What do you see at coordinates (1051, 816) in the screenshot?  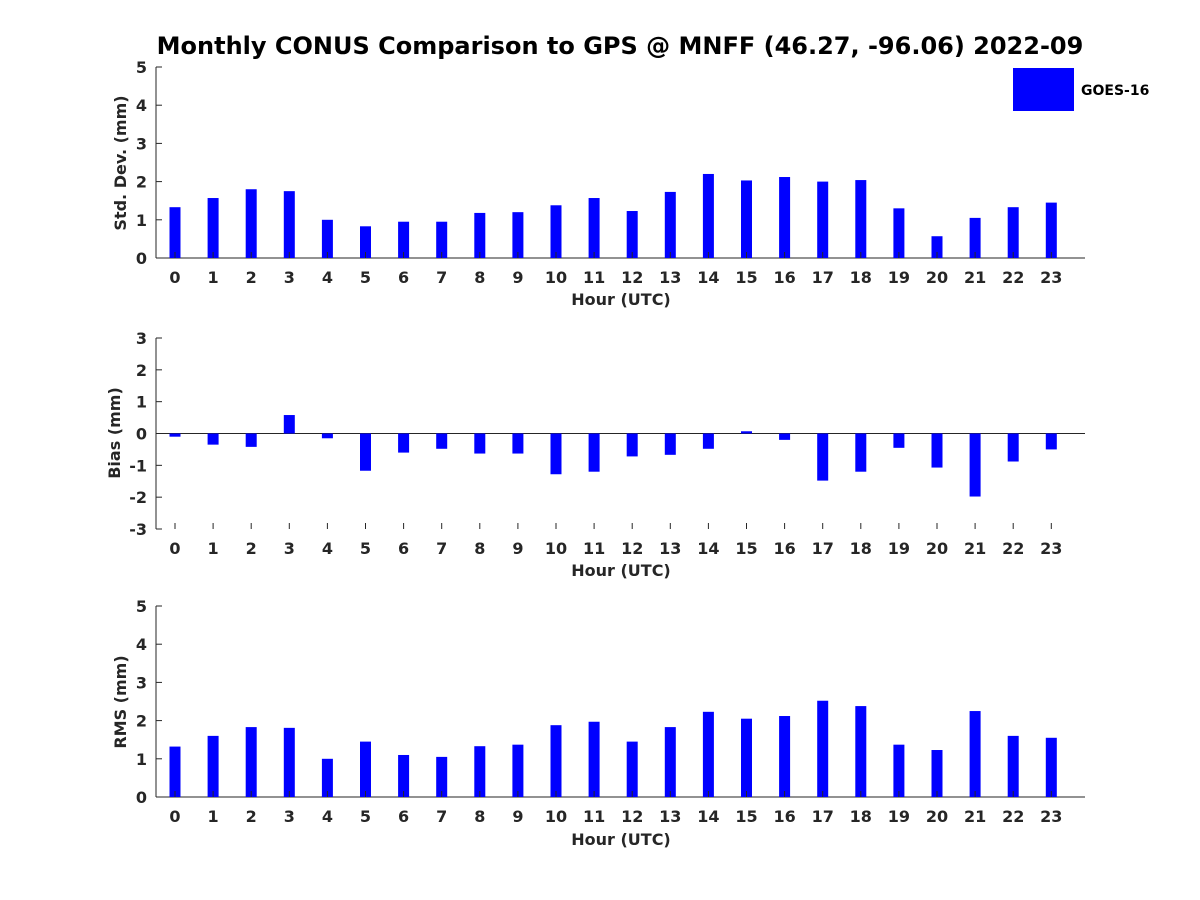 I see `x-tick-label: 23` at bounding box center [1051, 816].